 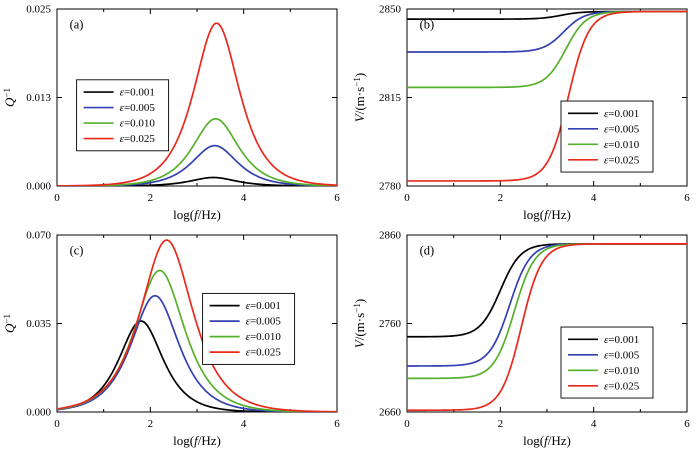 What do you see at coordinates (390, 413) in the screenshot?
I see `y-tick-label: 2660` at bounding box center [390, 413].